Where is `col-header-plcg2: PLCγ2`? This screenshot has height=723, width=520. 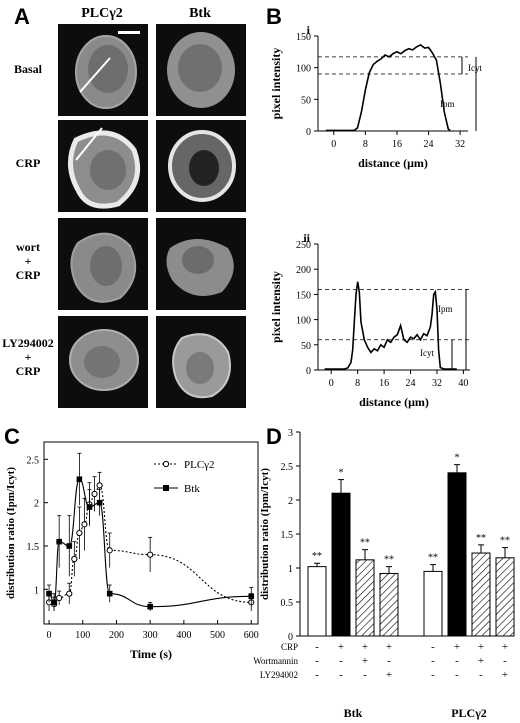
col-header-plcg2: PLCγ2 is located at coordinates (102, 13).